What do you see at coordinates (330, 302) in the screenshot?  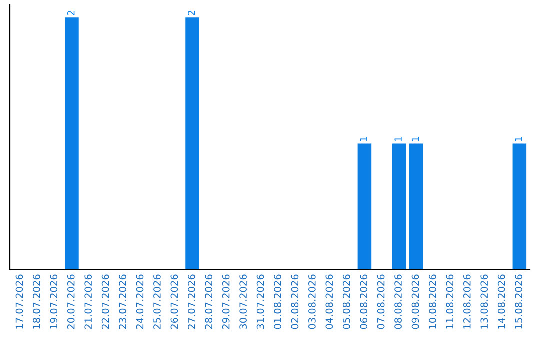 I see `x-tick-label: 04.08.2026` at bounding box center [330, 302].